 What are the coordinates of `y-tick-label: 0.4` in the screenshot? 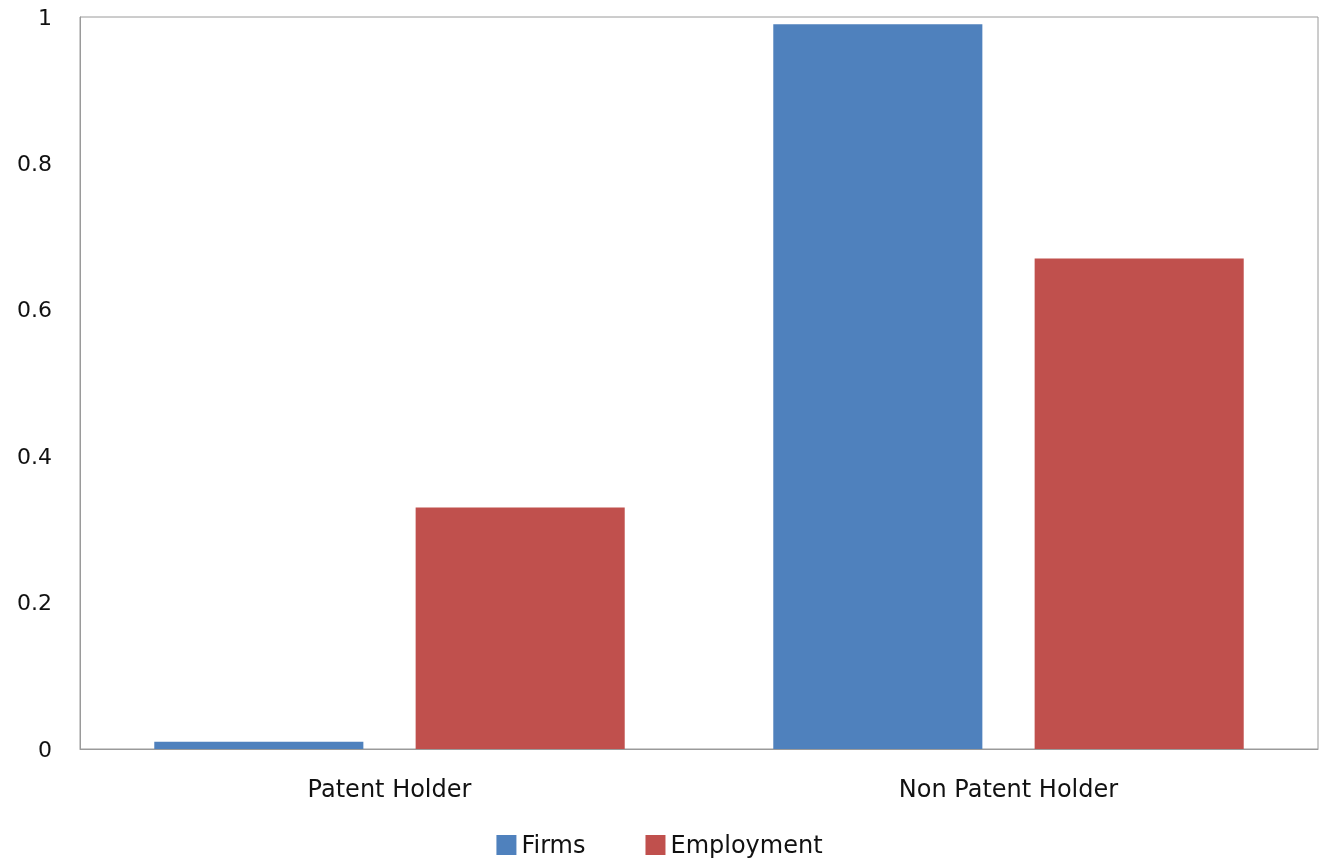 It's located at (34, 456).